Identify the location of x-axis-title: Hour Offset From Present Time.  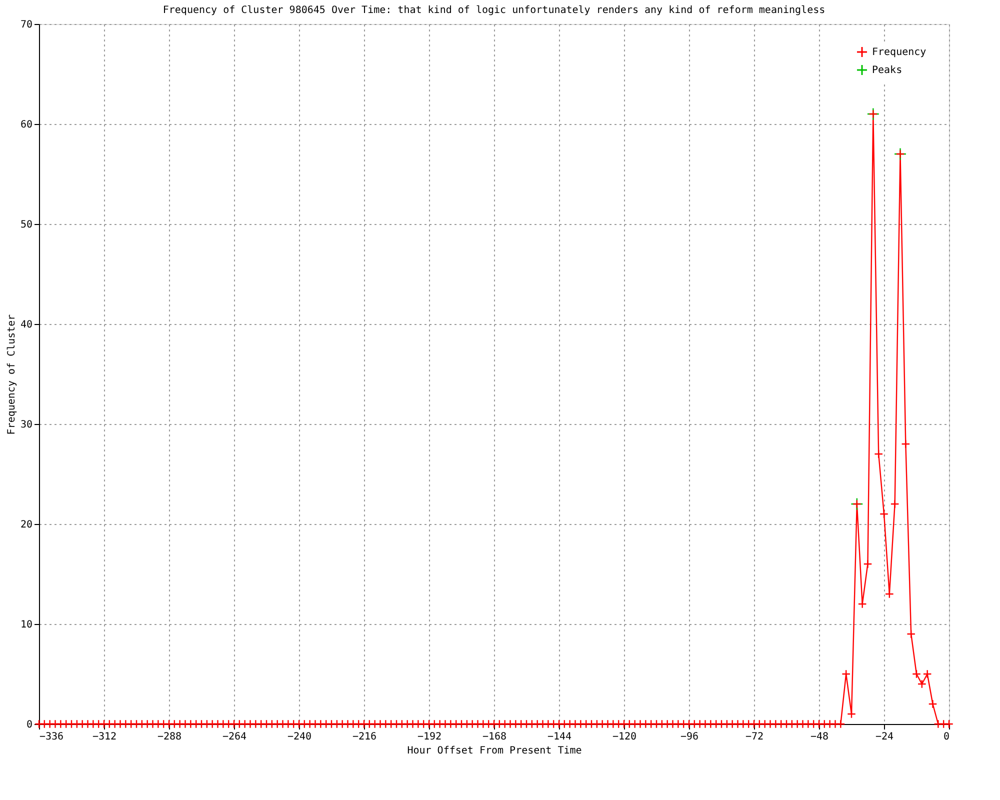
(494, 751).